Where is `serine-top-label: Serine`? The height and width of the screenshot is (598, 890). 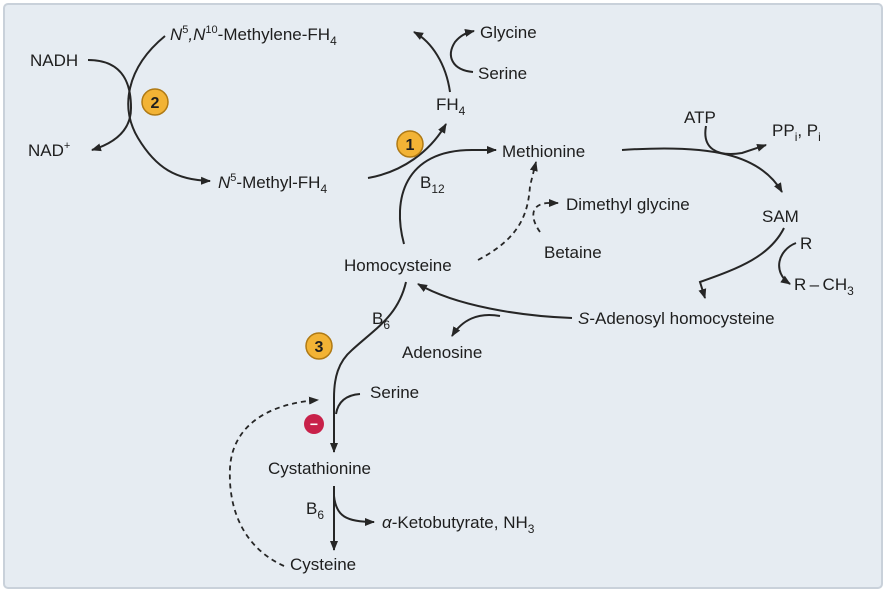 serine-top-label: Serine is located at coordinates (502, 73).